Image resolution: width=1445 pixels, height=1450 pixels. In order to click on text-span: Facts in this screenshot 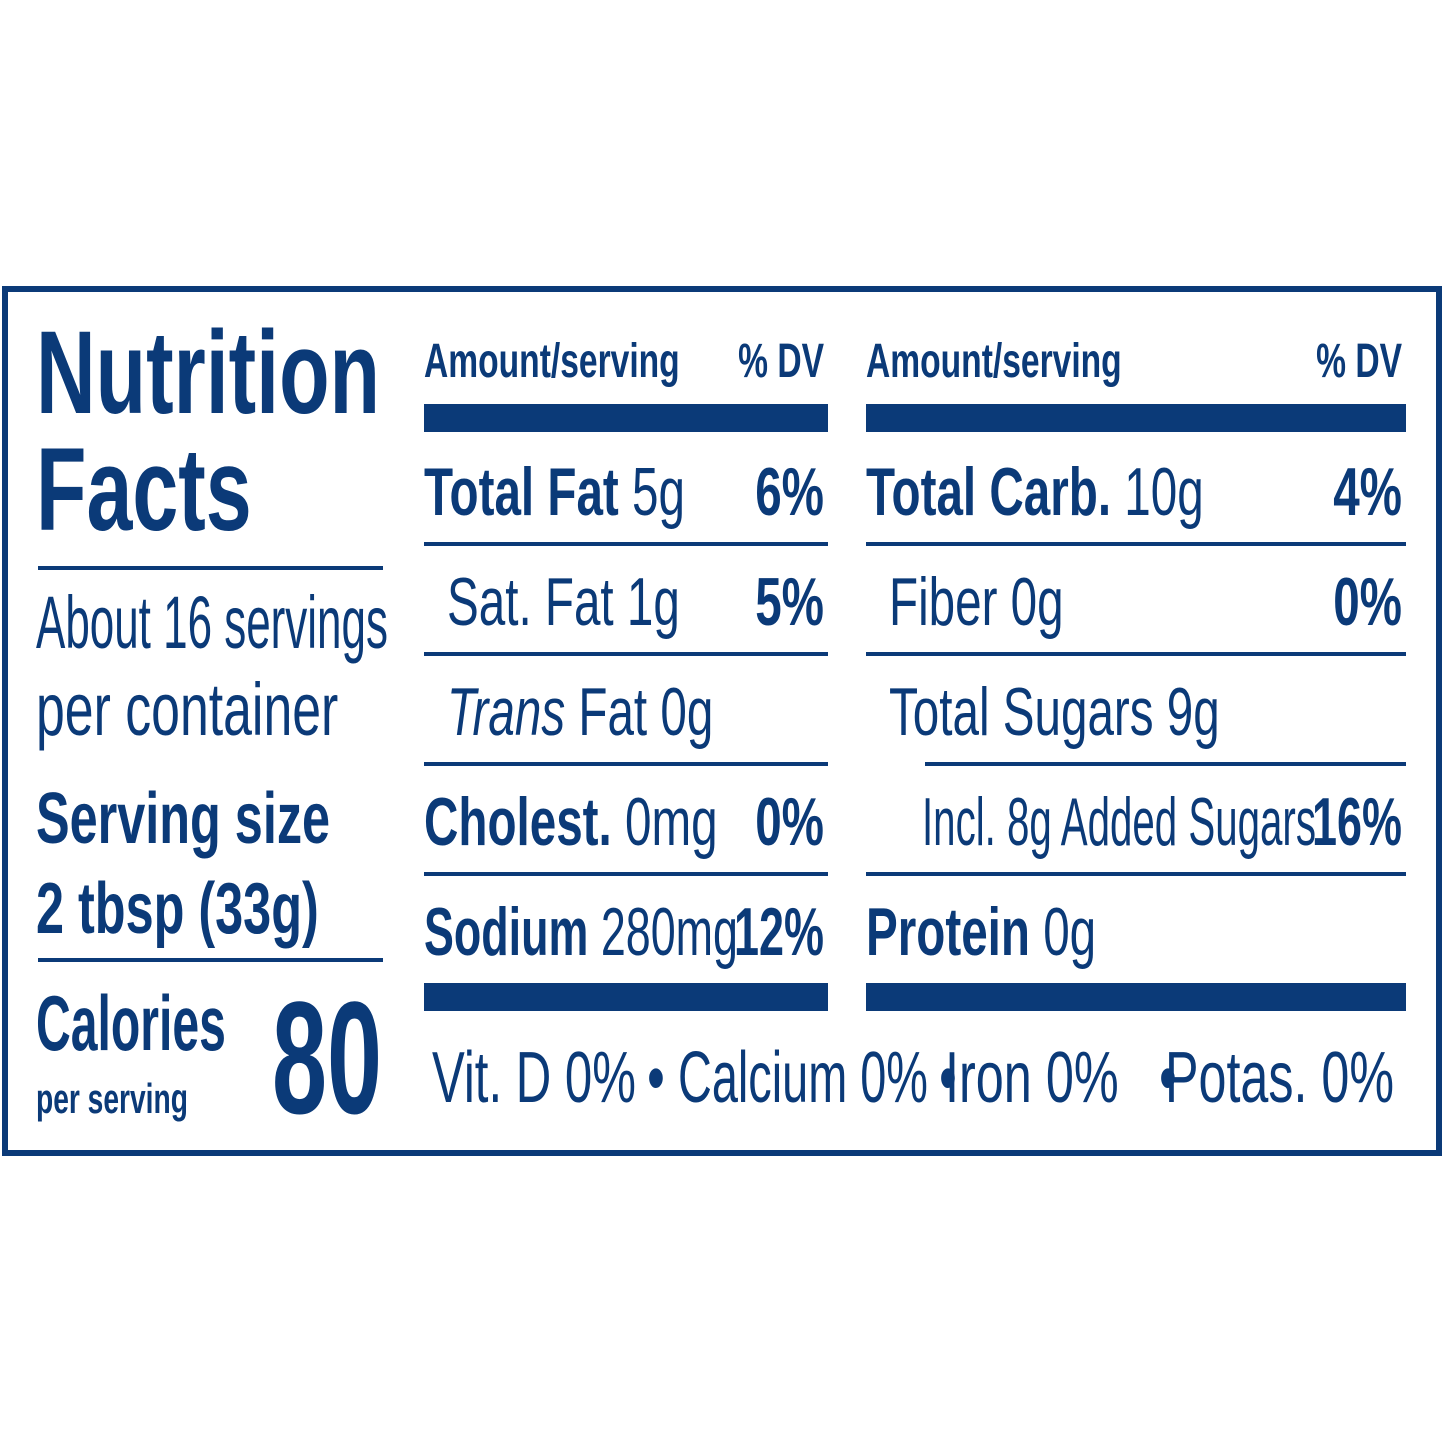, I will do `click(144, 489)`.